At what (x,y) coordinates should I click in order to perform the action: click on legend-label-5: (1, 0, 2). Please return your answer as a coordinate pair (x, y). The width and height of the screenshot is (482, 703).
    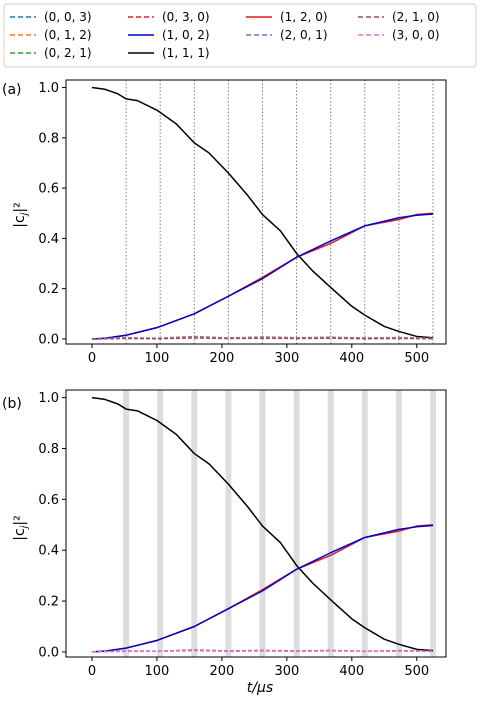
    Looking at the image, I should click on (186, 35).